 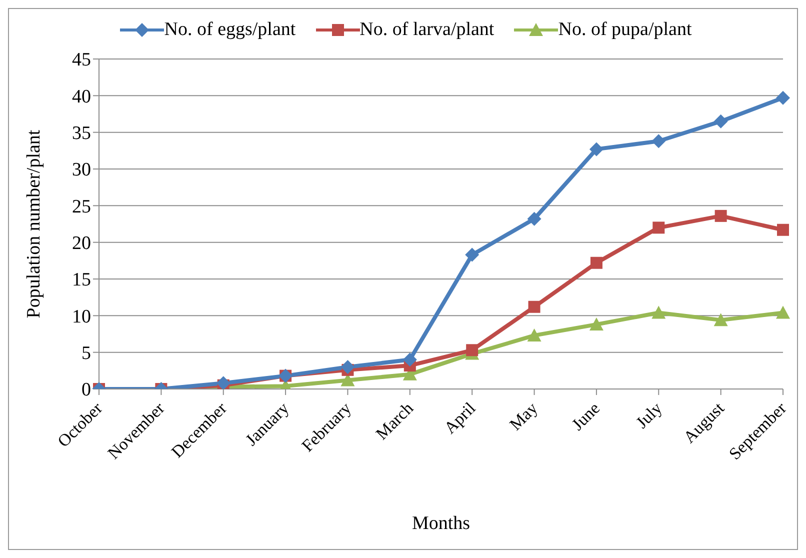 What do you see at coordinates (81, 60) in the screenshot?
I see `y-tick-label: 45` at bounding box center [81, 60].